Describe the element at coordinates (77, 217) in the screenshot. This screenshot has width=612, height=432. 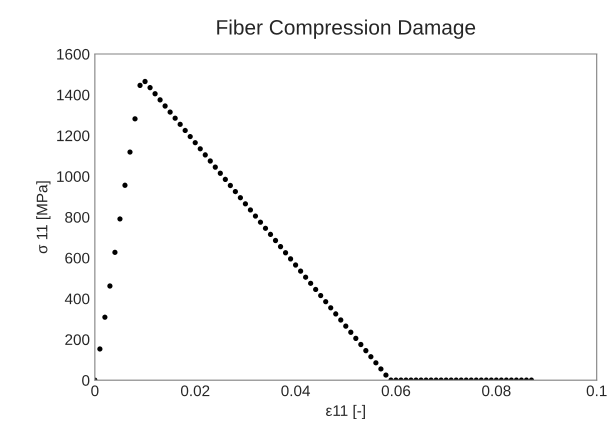
I see `y-tick-label: 800` at that location.